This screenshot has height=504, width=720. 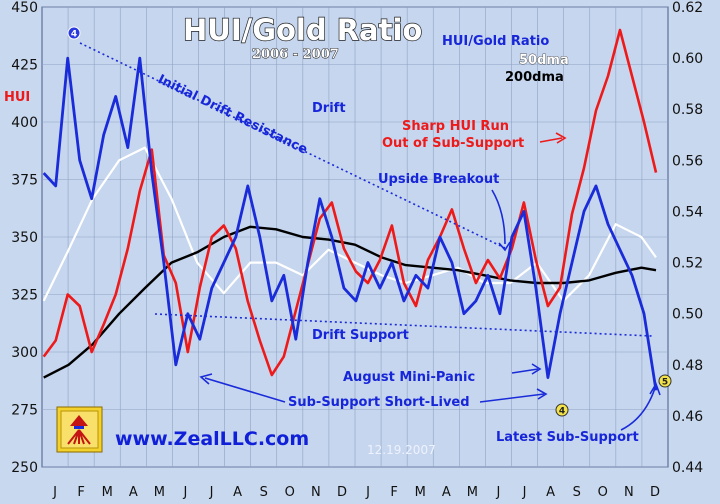 What do you see at coordinates (379, 402) in the screenshot?
I see `annotation-sub-support-short-lived: Sub-Support Short-Lived` at bounding box center [379, 402].